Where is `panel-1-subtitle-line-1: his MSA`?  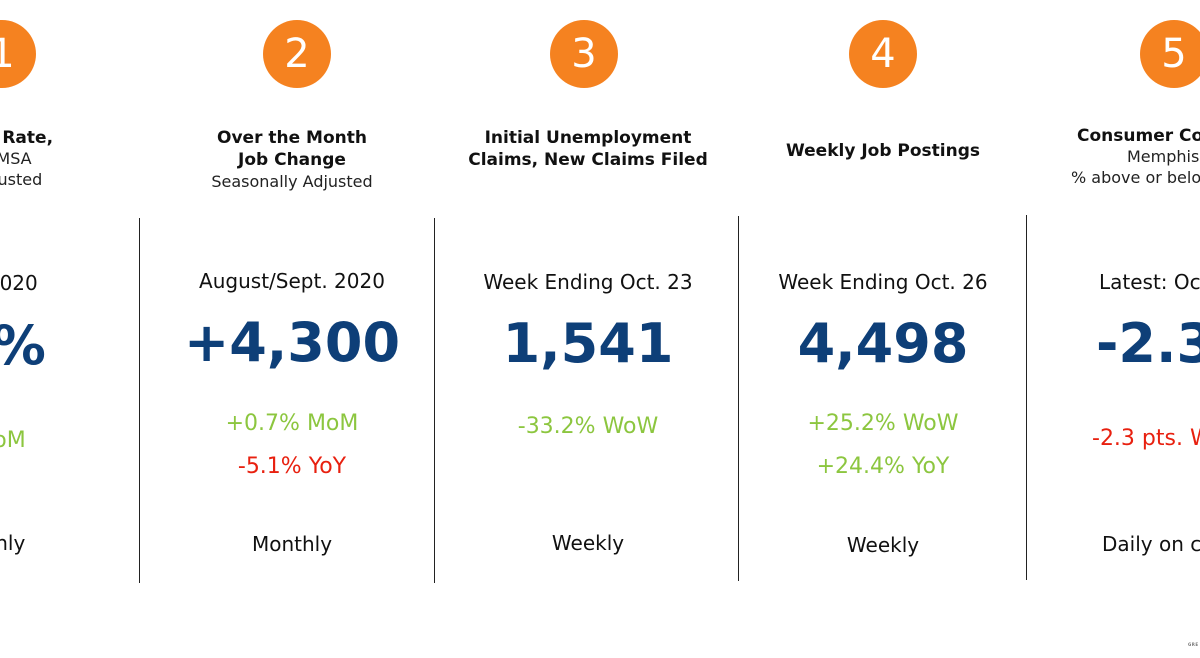 panel-1-subtitle-line-1: his MSA is located at coordinates (16, 158).